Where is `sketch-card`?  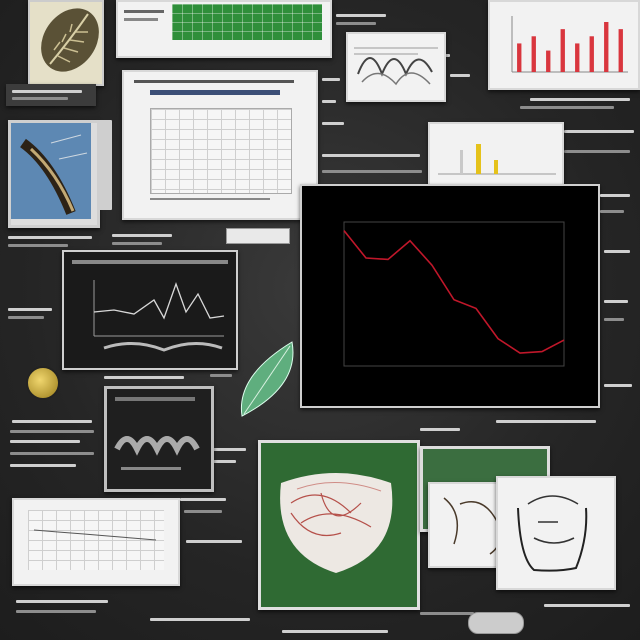
sketch-card is located at coordinates (396, 67).